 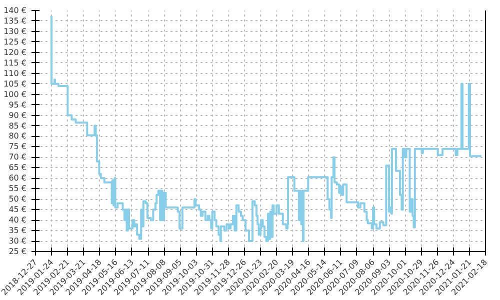 What do you see at coordinates (15, 94) in the screenshot?
I see `y-tick-label: 100 €` at bounding box center [15, 94].